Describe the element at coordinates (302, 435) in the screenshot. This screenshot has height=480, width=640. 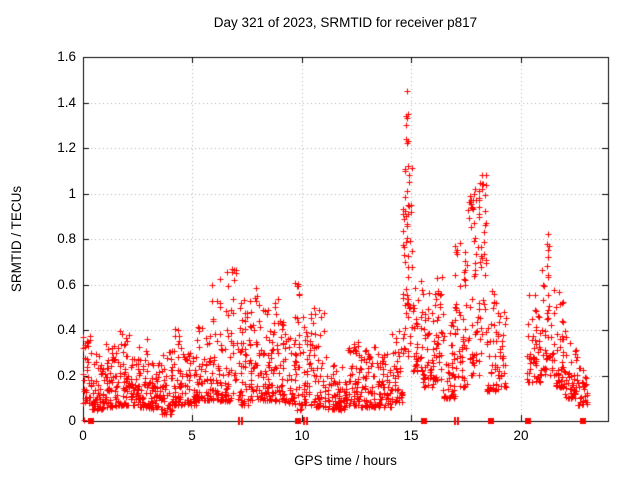
I see `x-tick-label: 10` at that location.